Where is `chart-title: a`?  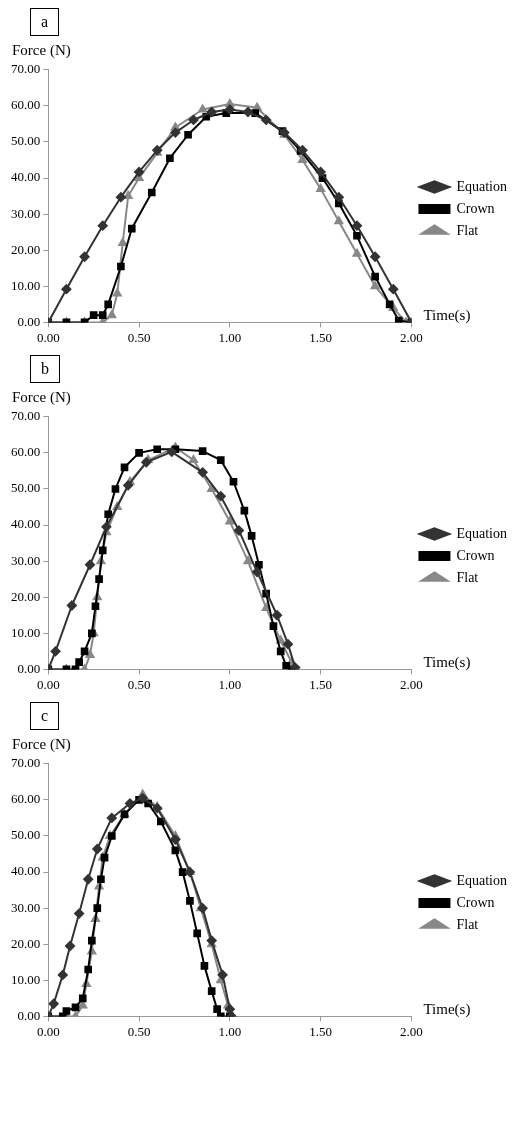 chart-title: a is located at coordinates (45, 22).